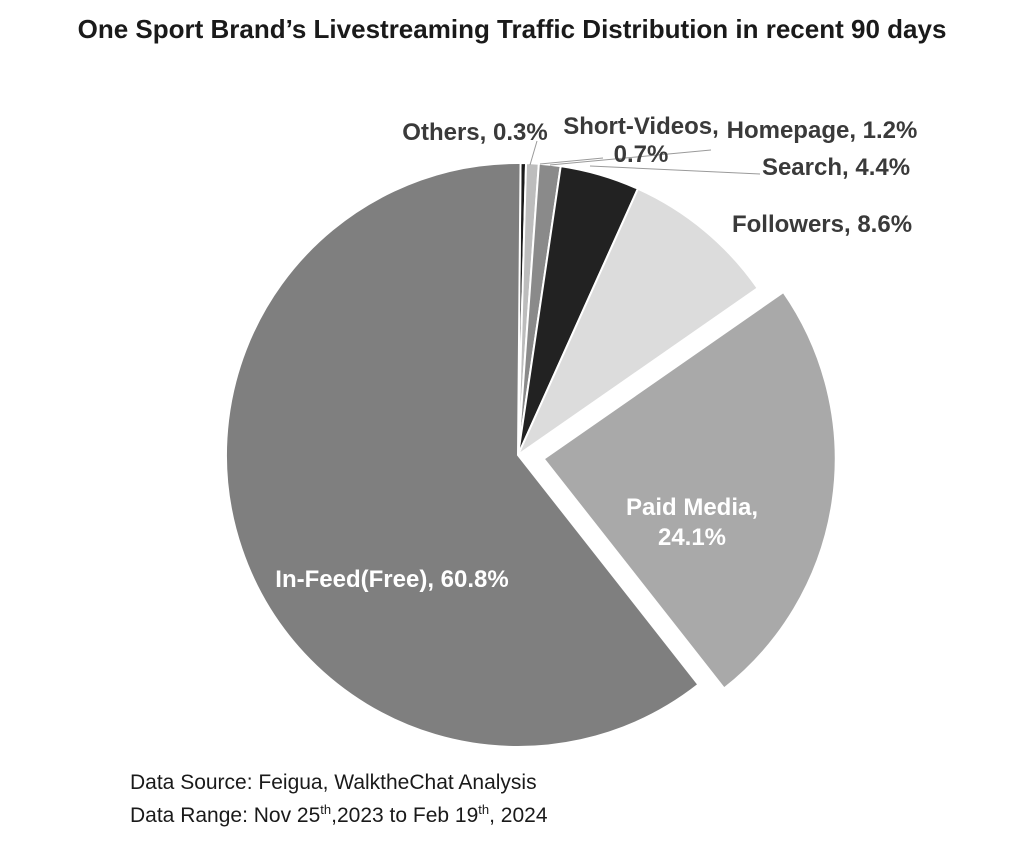 This screenshot has height=842, width=1024. What do you see at coordinates (689, 490) in the screenshot?
I see `pie-slice-paid-media` at bounding box center [689, 490].